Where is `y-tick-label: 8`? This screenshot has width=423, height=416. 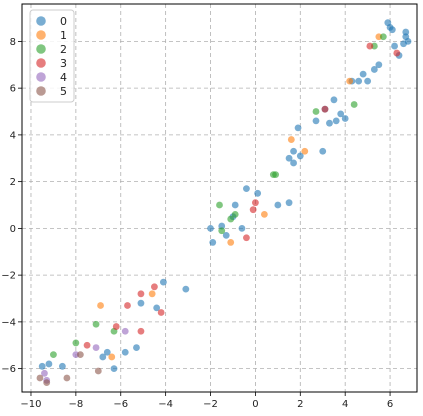
y-tick-label: 8 is located at coordinates (13, 42).